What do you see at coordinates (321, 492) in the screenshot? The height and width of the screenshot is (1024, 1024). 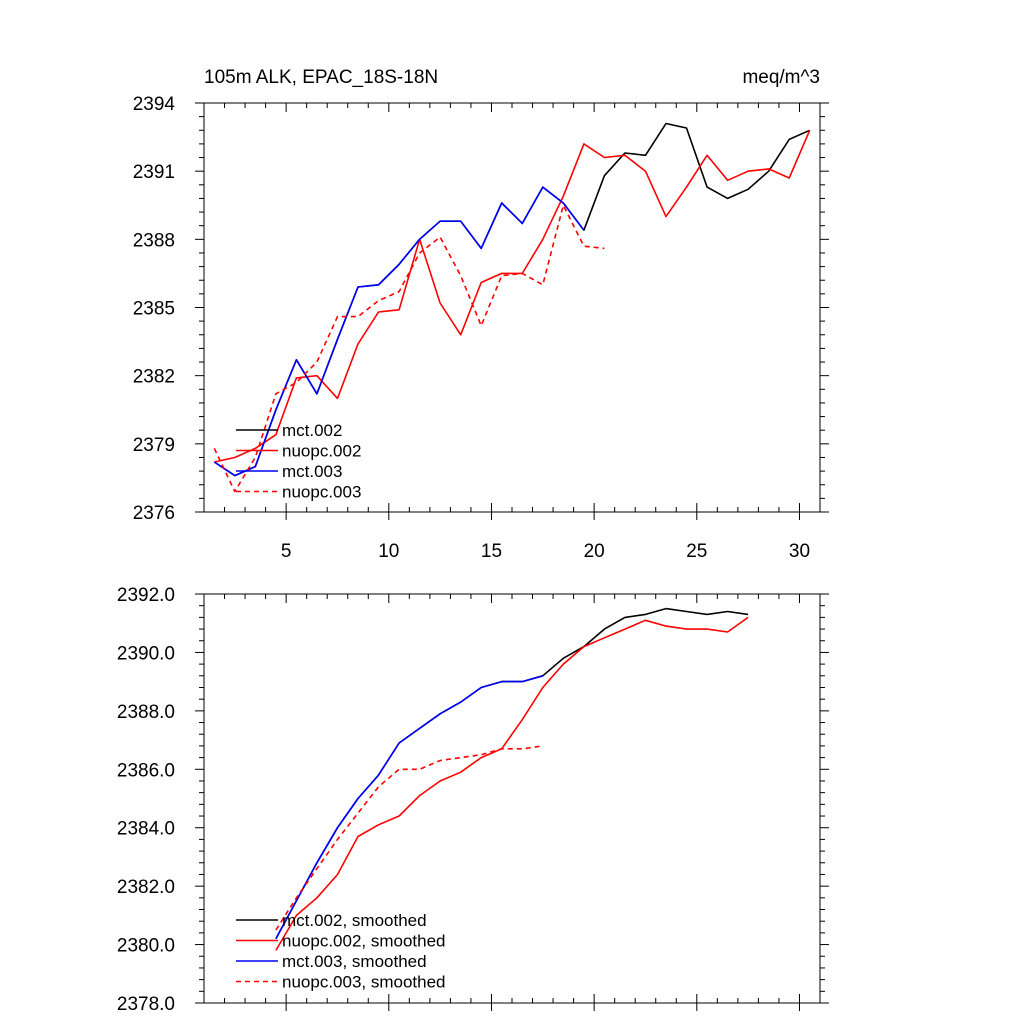 I see `legend-label: nuopc.003` at bounding box center [321, 492].